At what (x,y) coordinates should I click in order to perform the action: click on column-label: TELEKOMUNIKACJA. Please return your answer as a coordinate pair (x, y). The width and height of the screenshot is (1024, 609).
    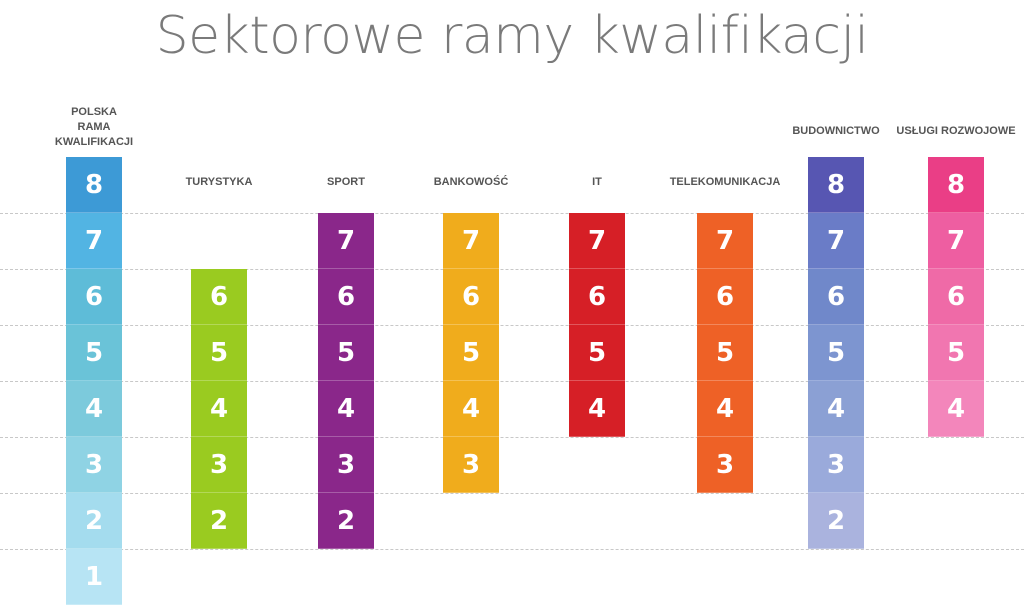
    Looking at the image, I should click on (725, 182).